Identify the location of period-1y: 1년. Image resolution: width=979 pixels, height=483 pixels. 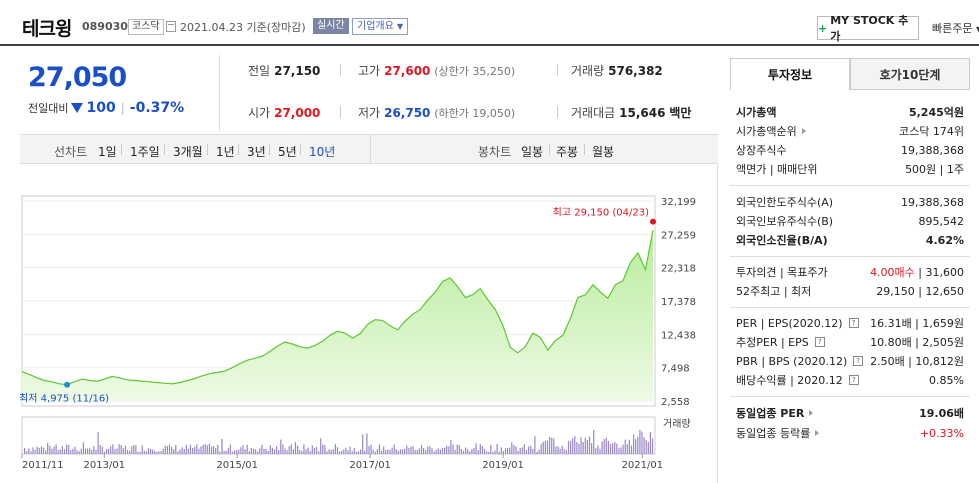
(225, 152).